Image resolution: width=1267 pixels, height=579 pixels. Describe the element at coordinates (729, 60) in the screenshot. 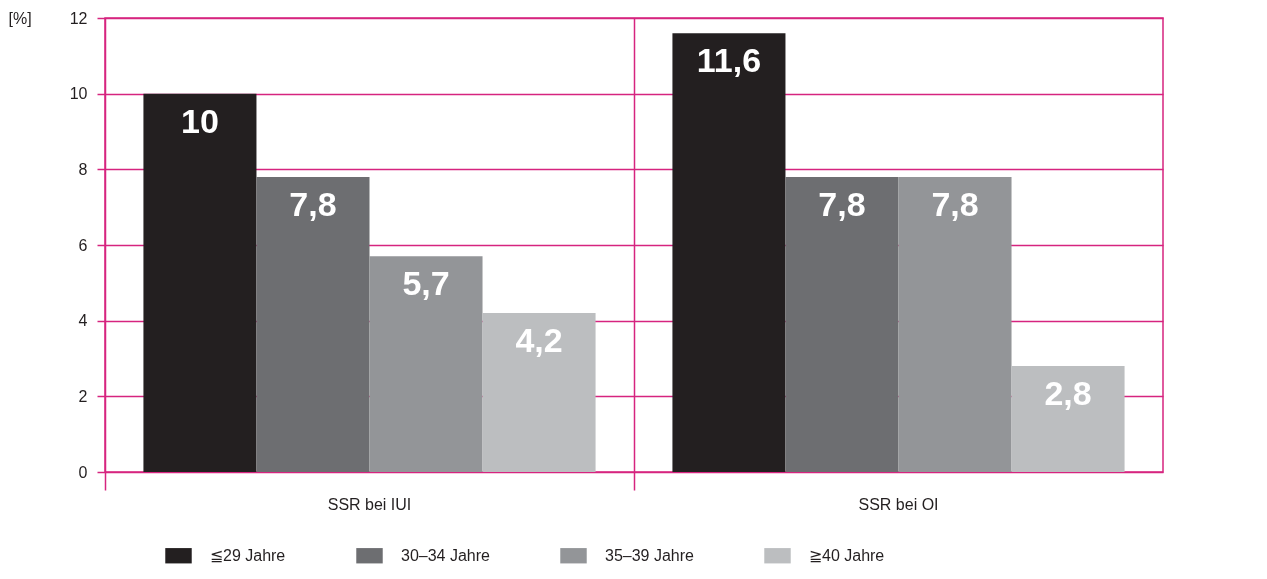

I see `data-label: 11,6` at that location.